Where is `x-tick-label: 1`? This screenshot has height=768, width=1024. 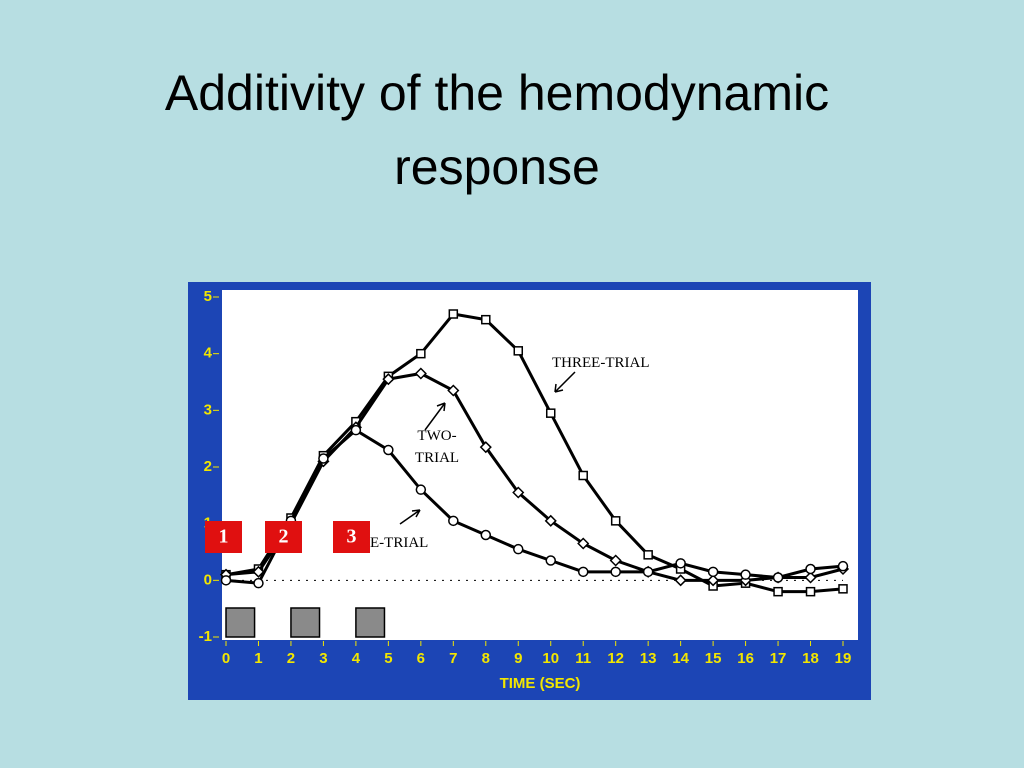 x-tick-label: 1 is located at coordinates (258, 658).